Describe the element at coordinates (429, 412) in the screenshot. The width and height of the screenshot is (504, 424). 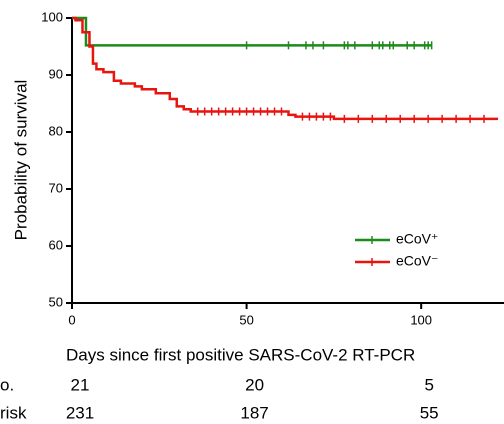
I see `risk-value: 55` at that location.